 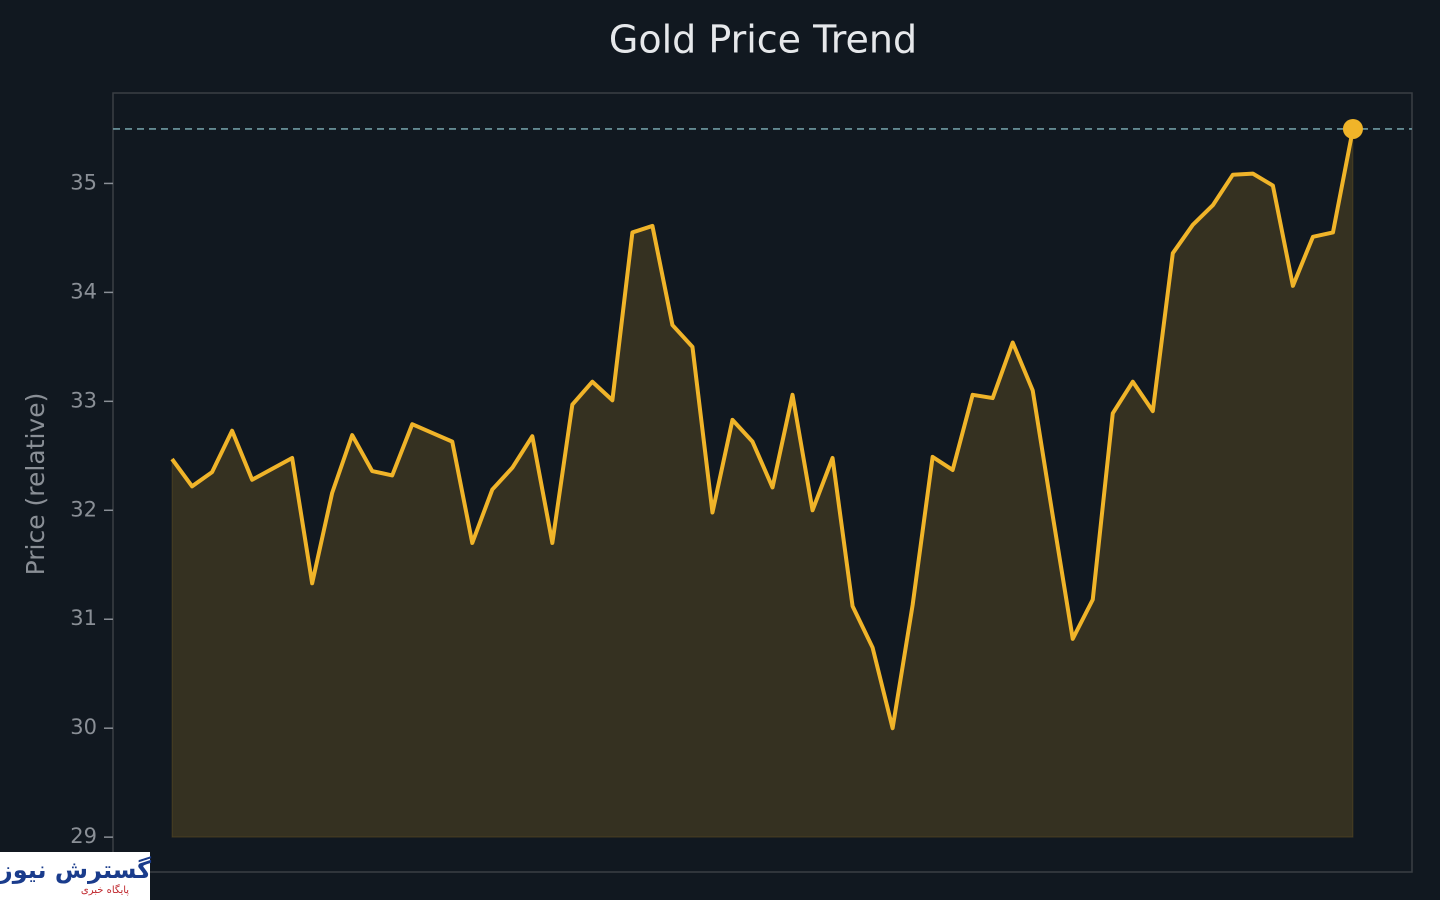 What do you see at coordinates (83, 509) in the screenshot?
I see `y-tick-label: 32` at bounding box center [83, 509].